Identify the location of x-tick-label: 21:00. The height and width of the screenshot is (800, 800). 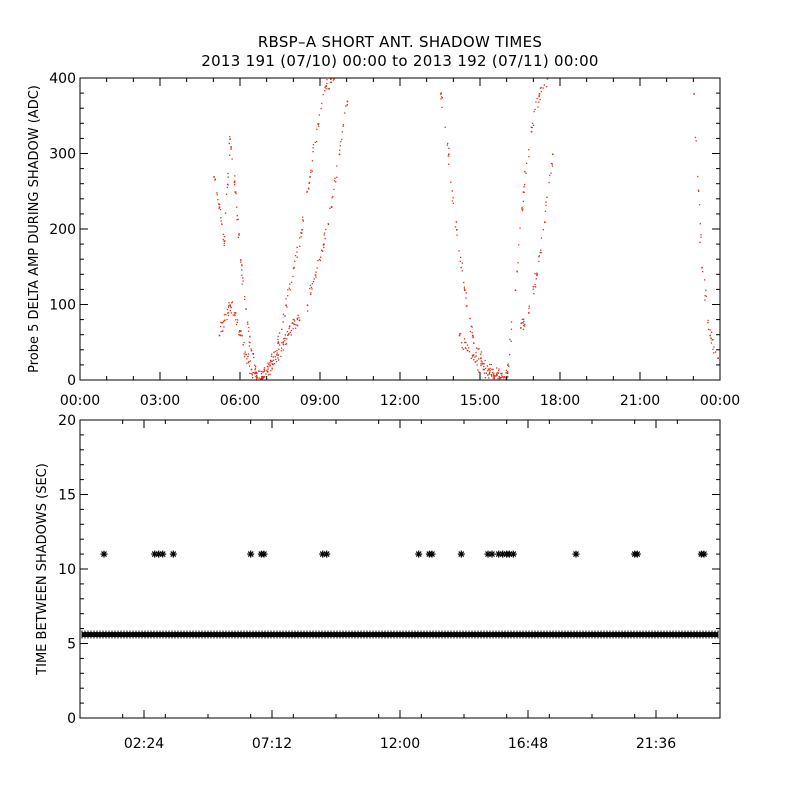
(640, 401).